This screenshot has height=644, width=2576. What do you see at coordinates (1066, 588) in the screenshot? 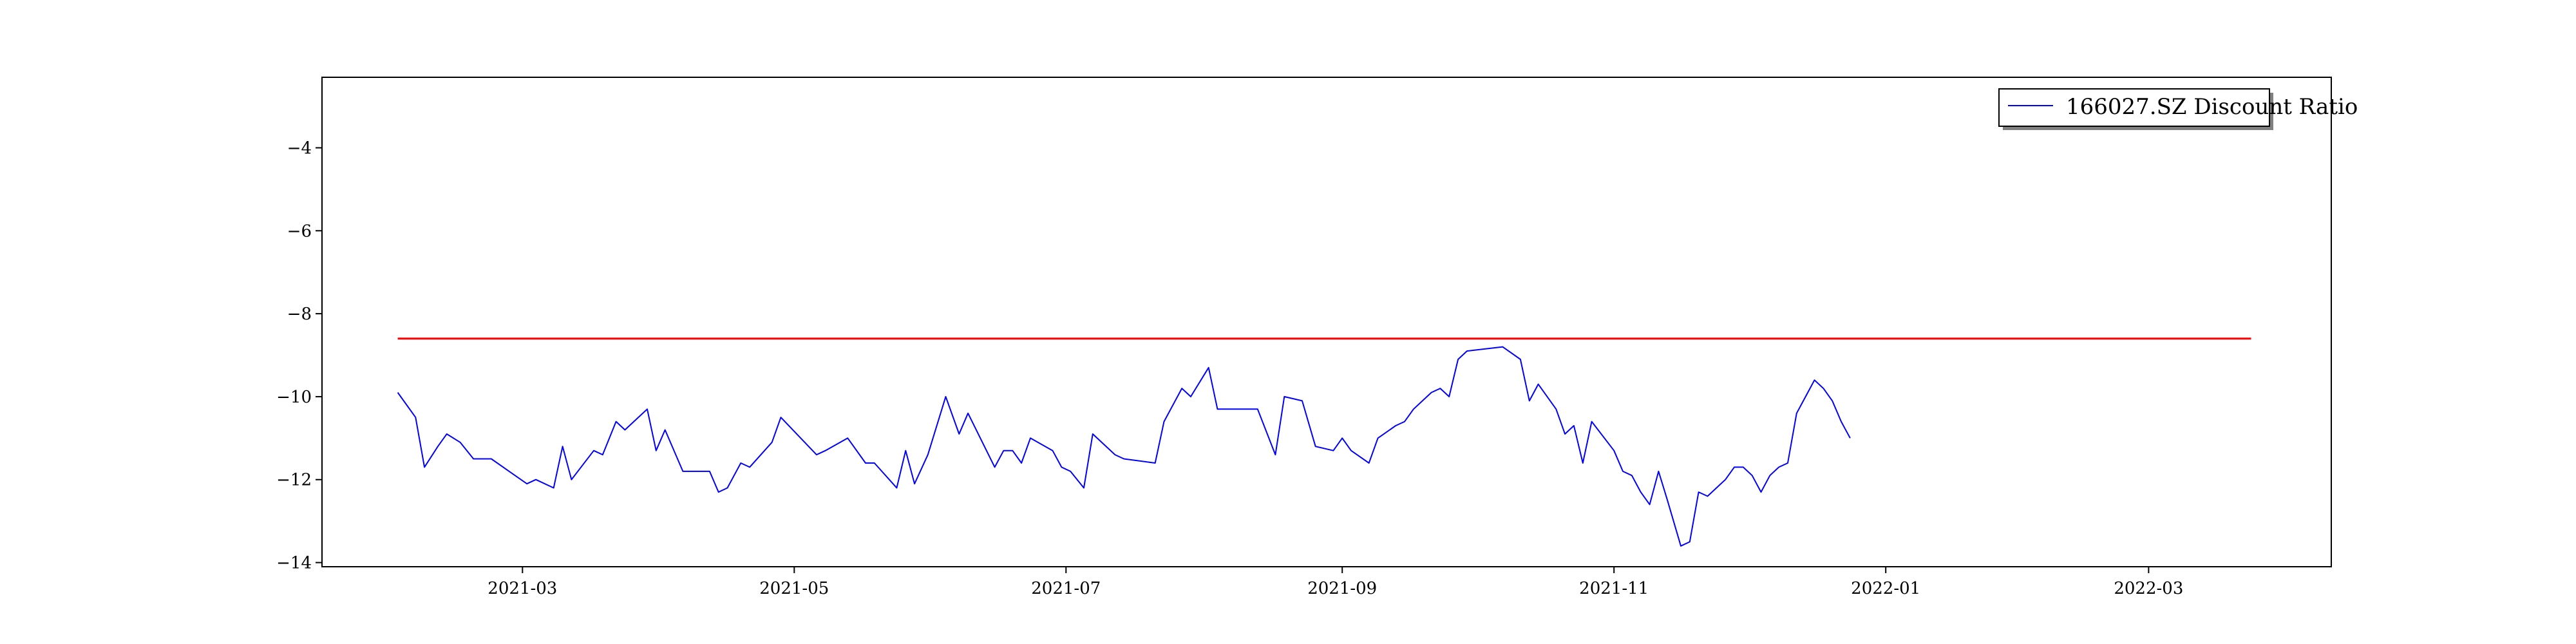
I see `x-tick-label: 2021-07` at bounding box center [1066, 588].